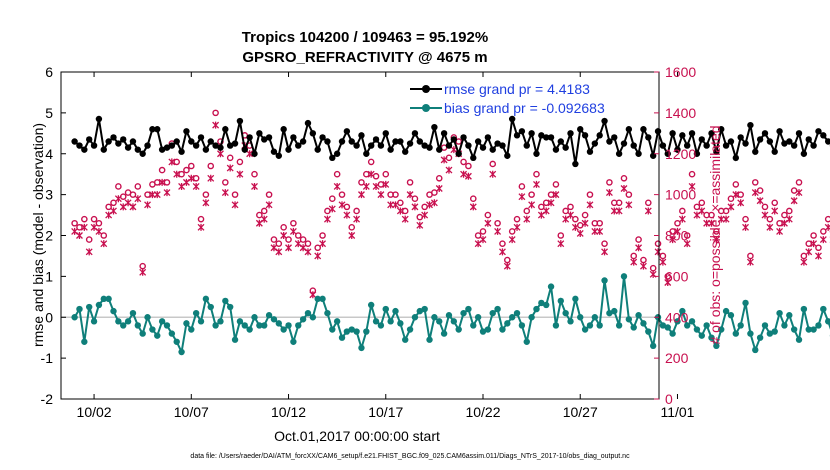 The height and width of the screenshot is (470, 830). I want to click on legend-rmse-label: rmse grand pr = 4.4183, so click(517, 89).